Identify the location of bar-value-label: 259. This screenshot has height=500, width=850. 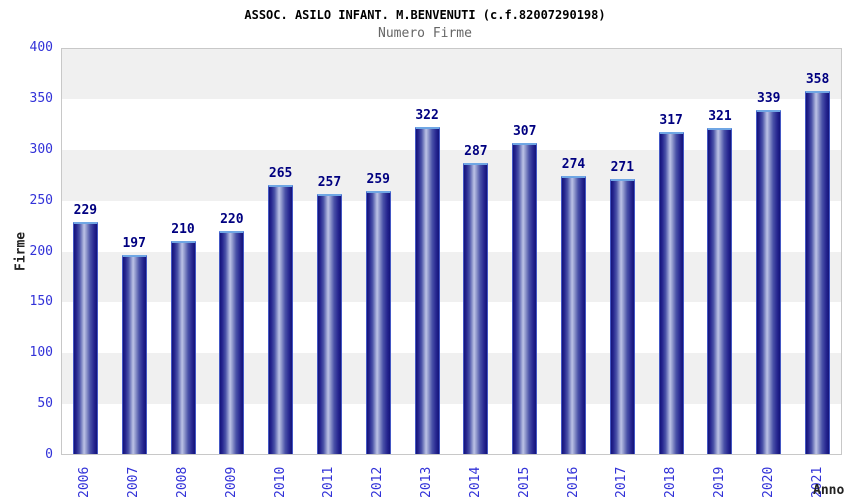
(378, 180).